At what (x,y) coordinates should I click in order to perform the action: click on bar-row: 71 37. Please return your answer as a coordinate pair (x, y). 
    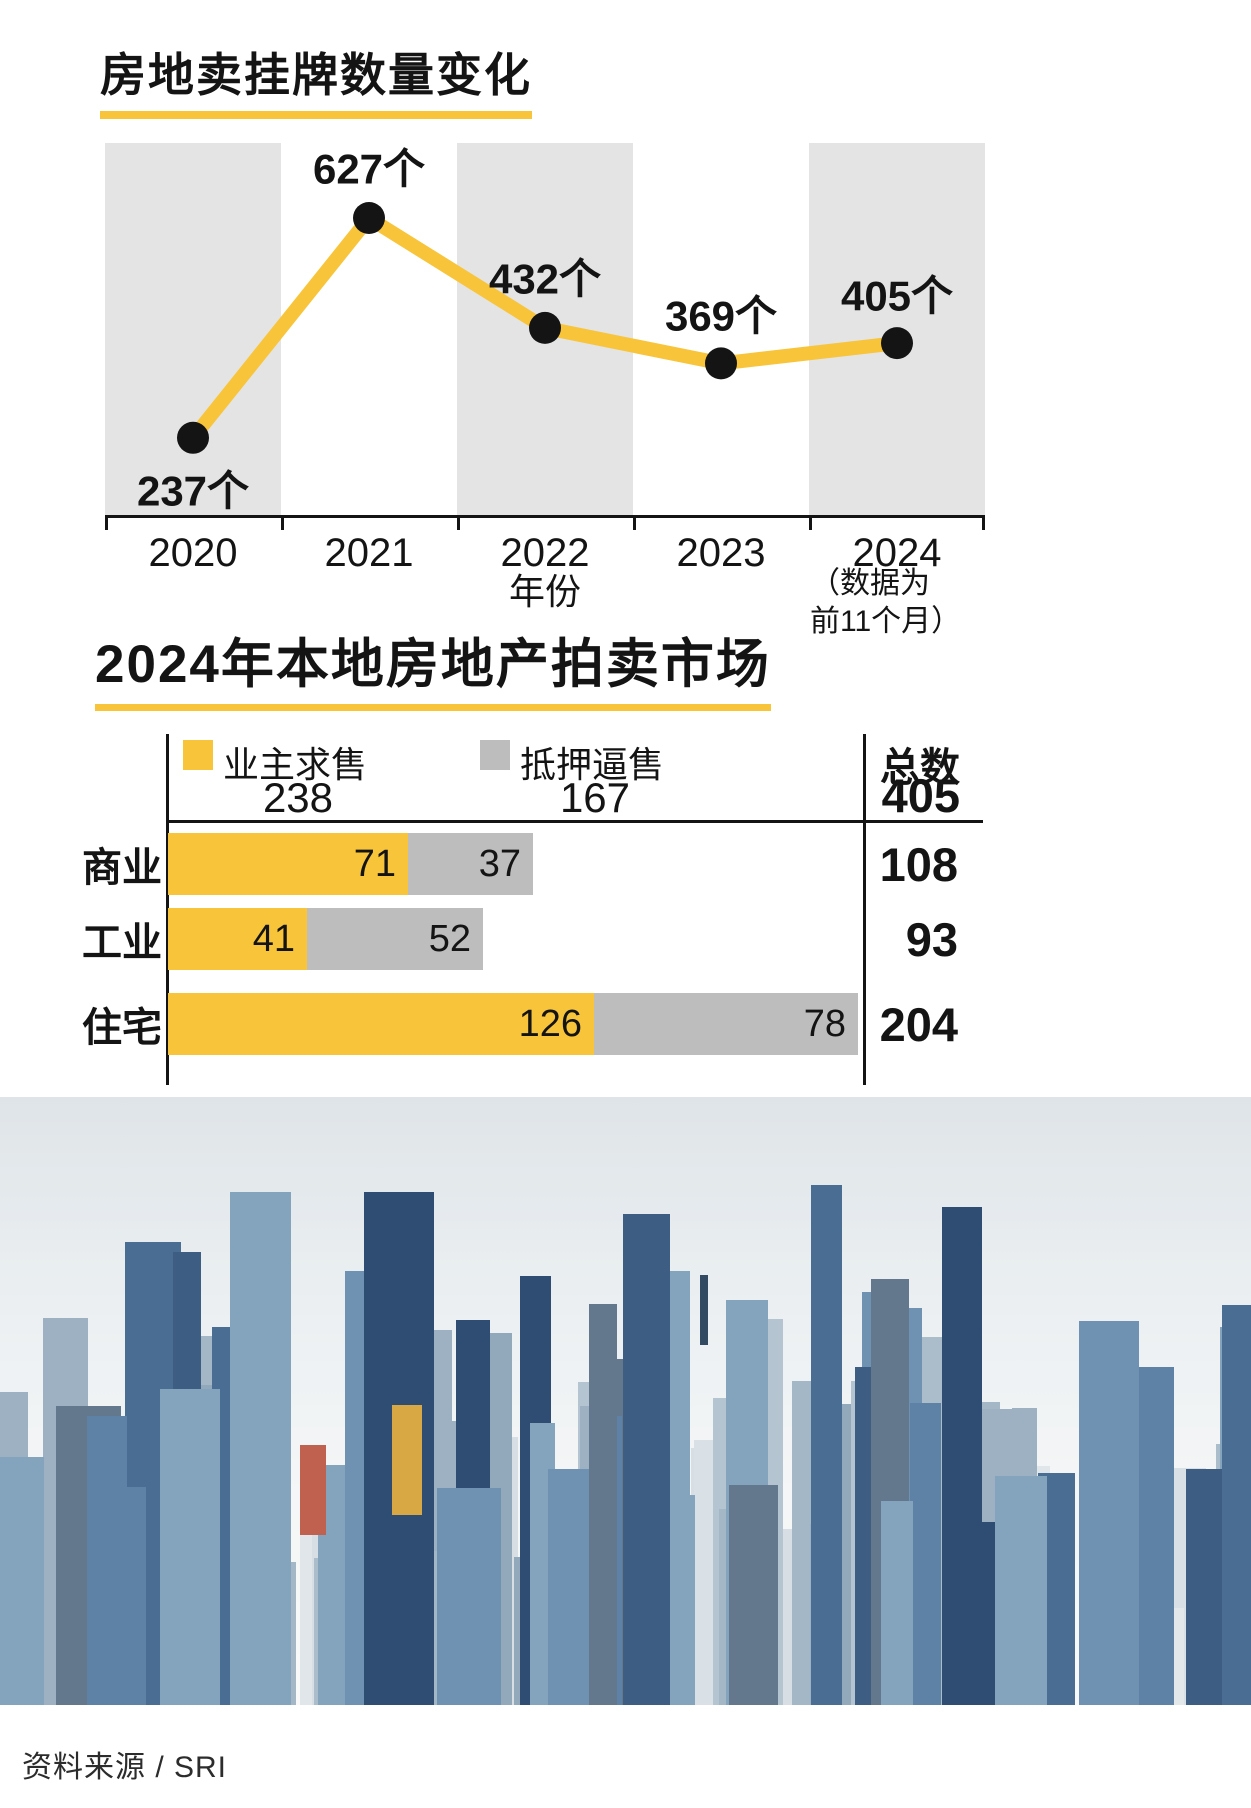
    Looking at the image, I should click on (350, 864).